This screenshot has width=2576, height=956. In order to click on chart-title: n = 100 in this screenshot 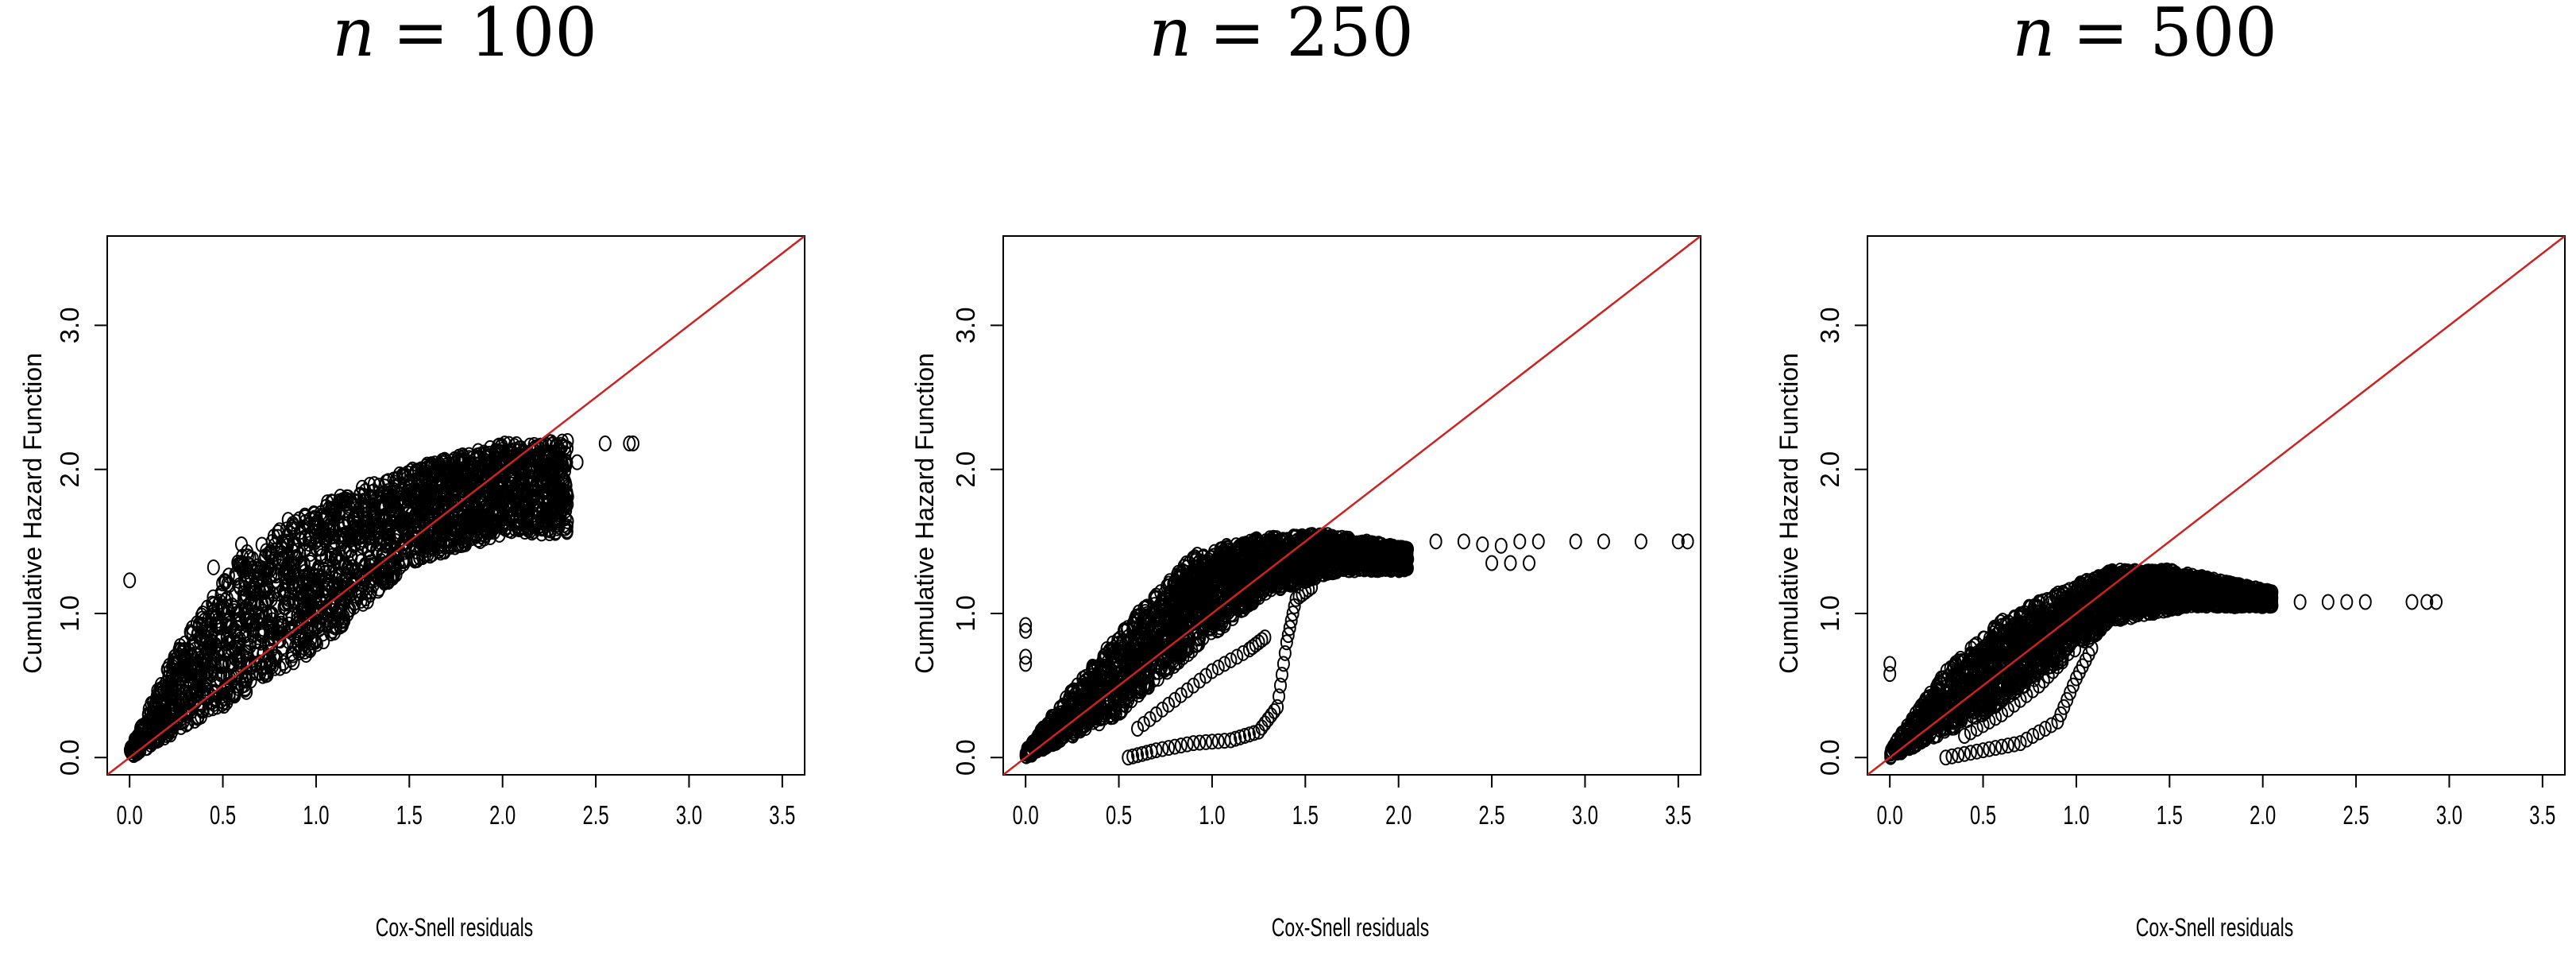, I will do `click(465, 36)`.